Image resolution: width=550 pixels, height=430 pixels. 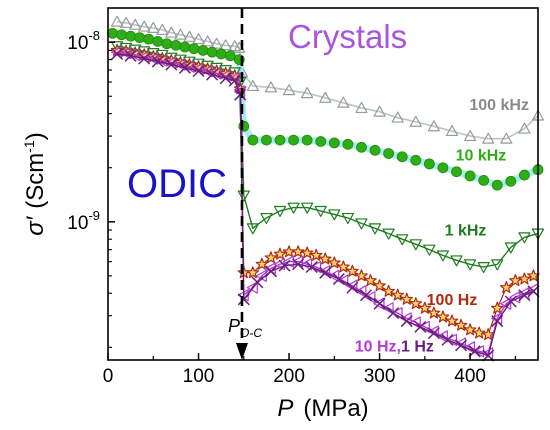 I want to click on y-tick-base: 10, so click(x=77, y=223).